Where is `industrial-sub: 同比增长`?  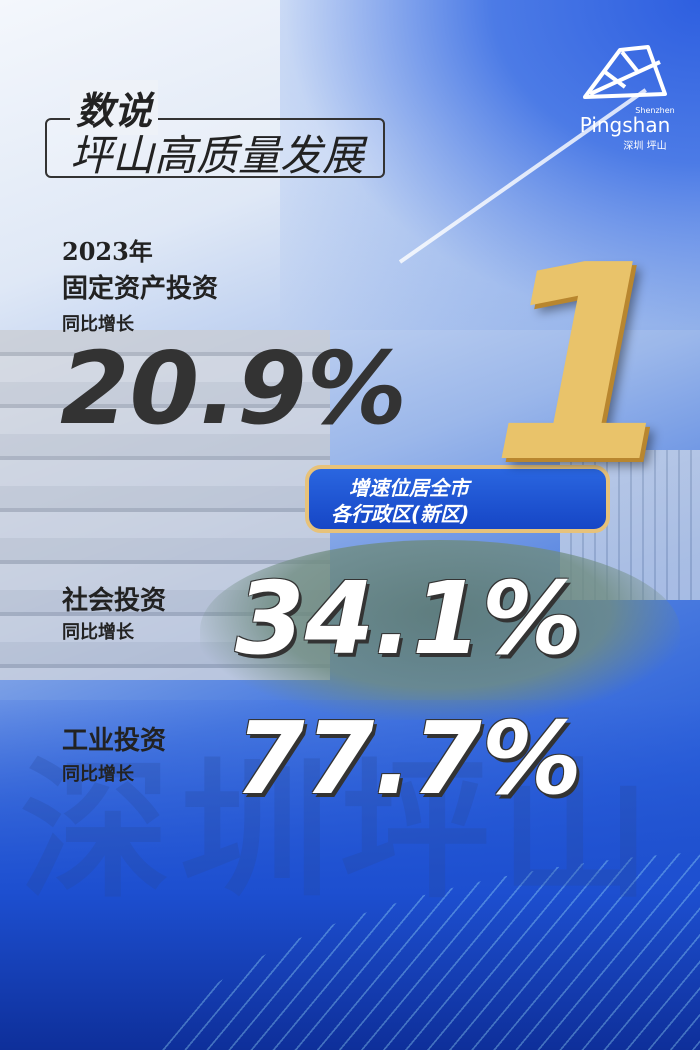
industrial-sub: 同比增长 is located at coordinates (98, 774).